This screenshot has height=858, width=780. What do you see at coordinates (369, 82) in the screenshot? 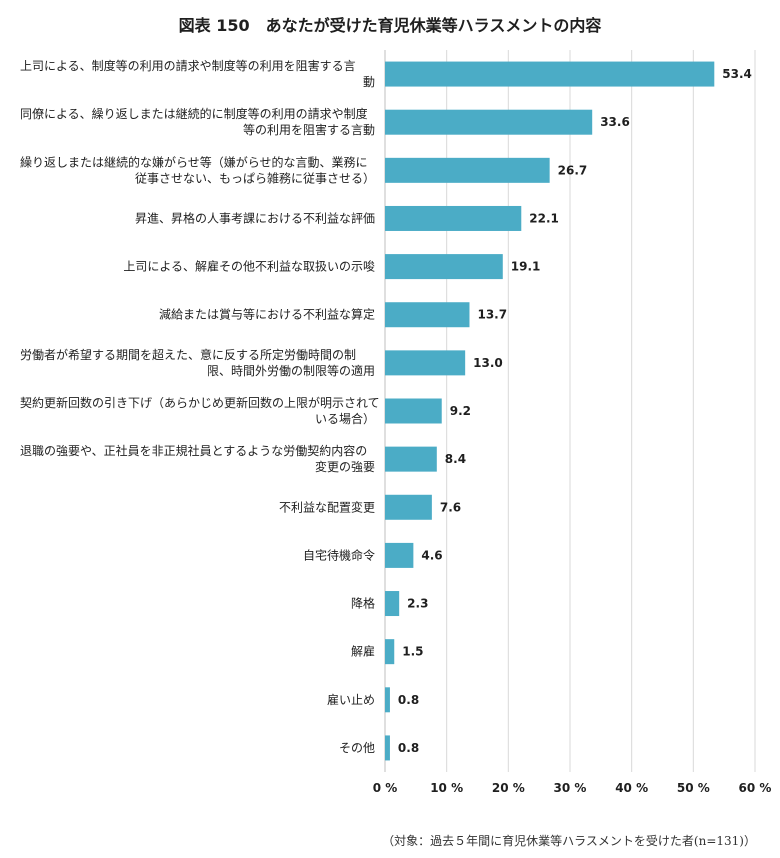
I see `category-label: 動` at bounding box center [369, 82].